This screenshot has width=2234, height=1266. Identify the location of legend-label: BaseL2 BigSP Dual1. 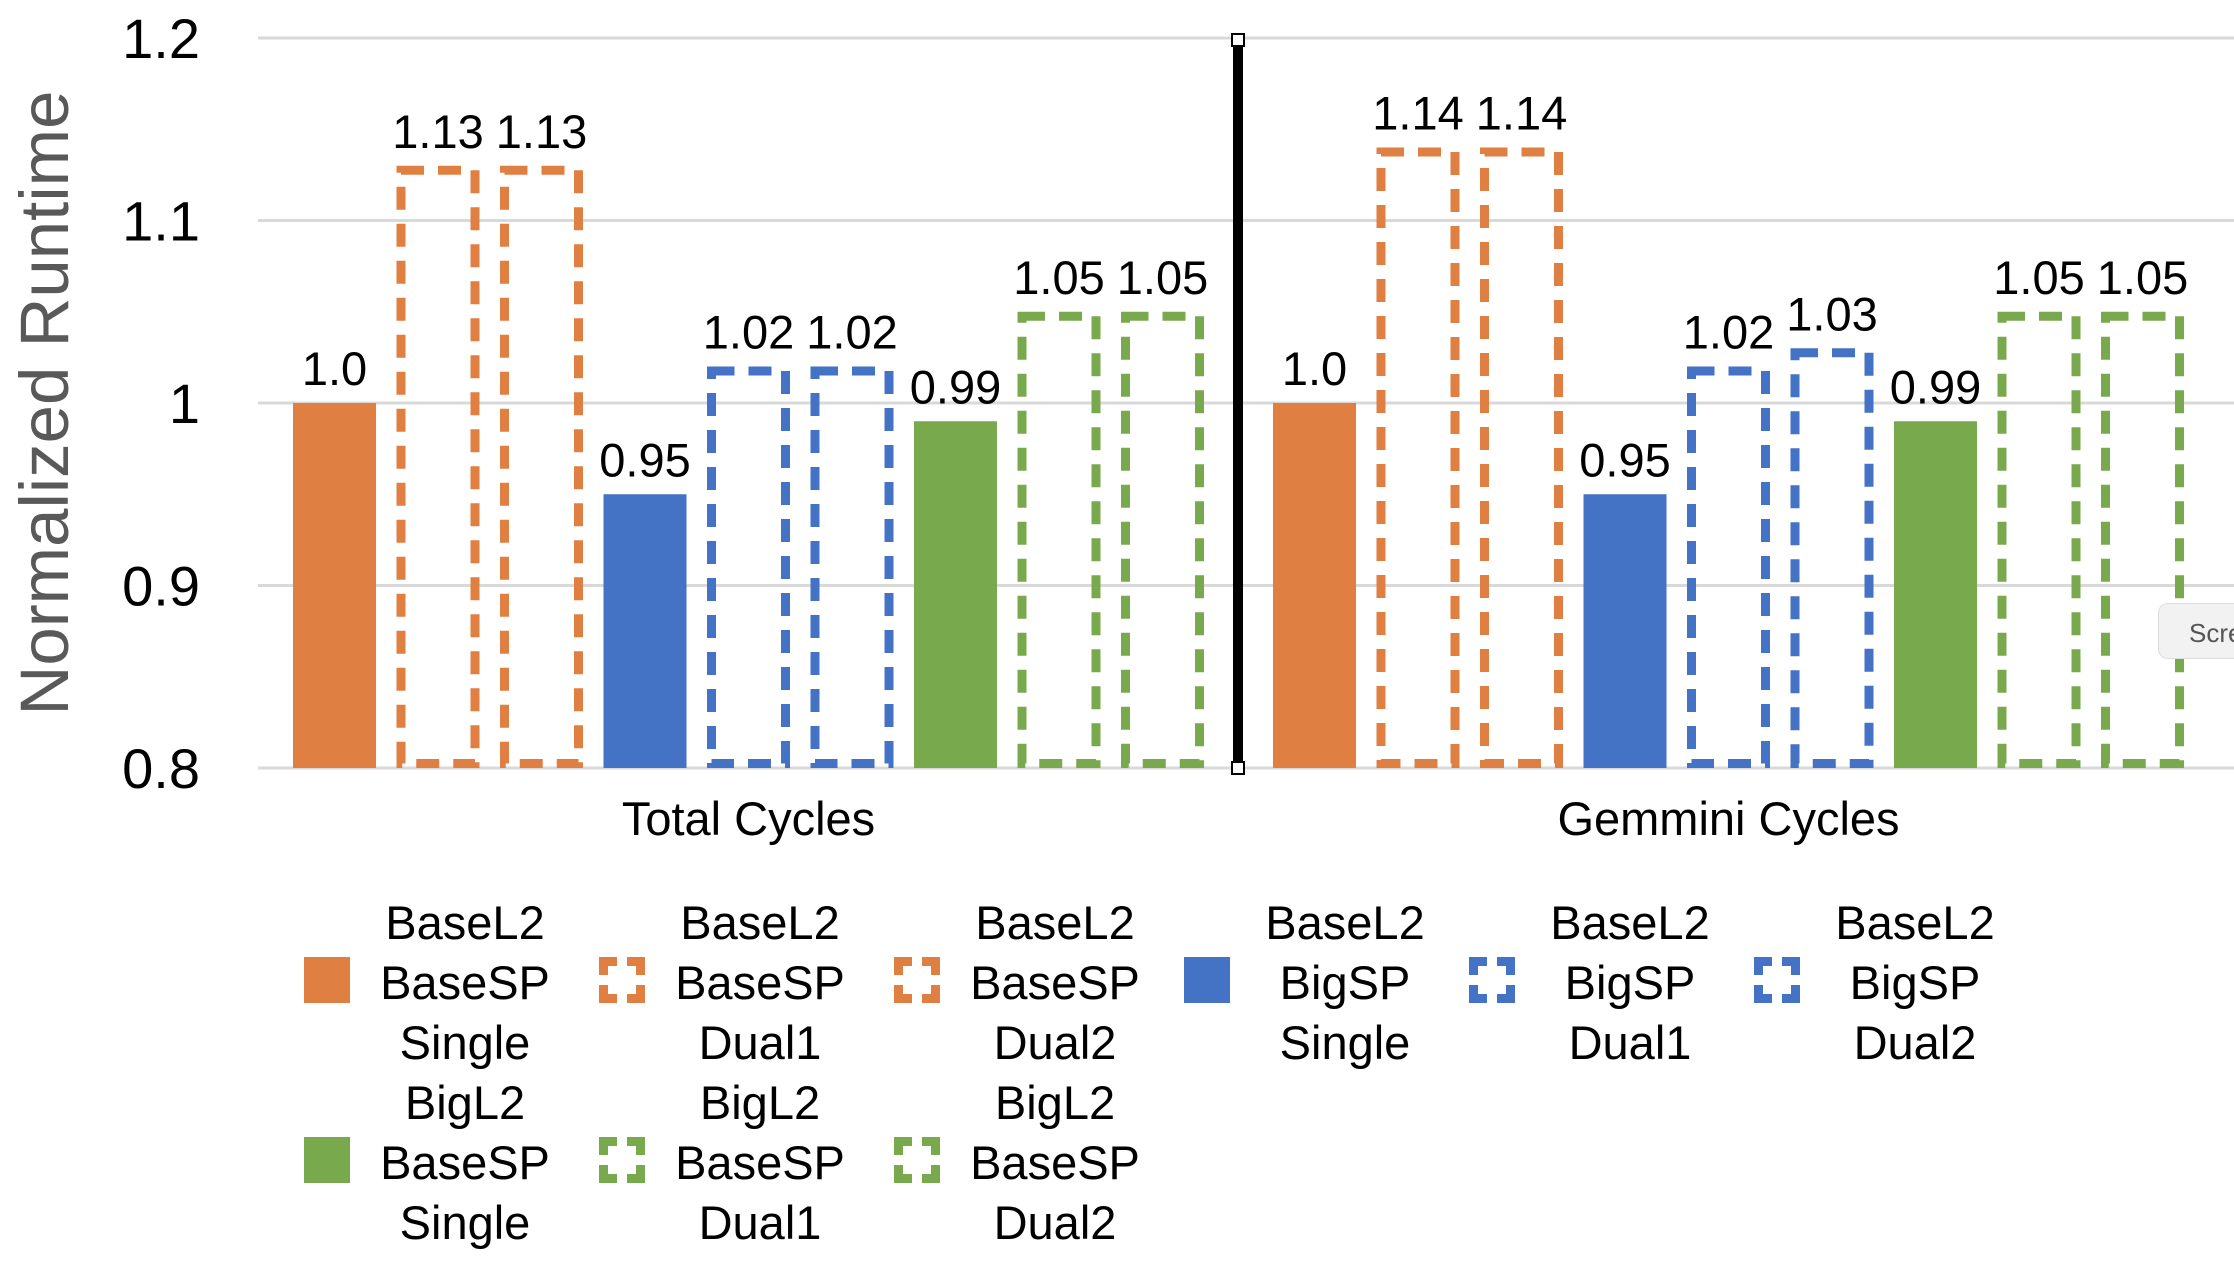
(1630, 983).